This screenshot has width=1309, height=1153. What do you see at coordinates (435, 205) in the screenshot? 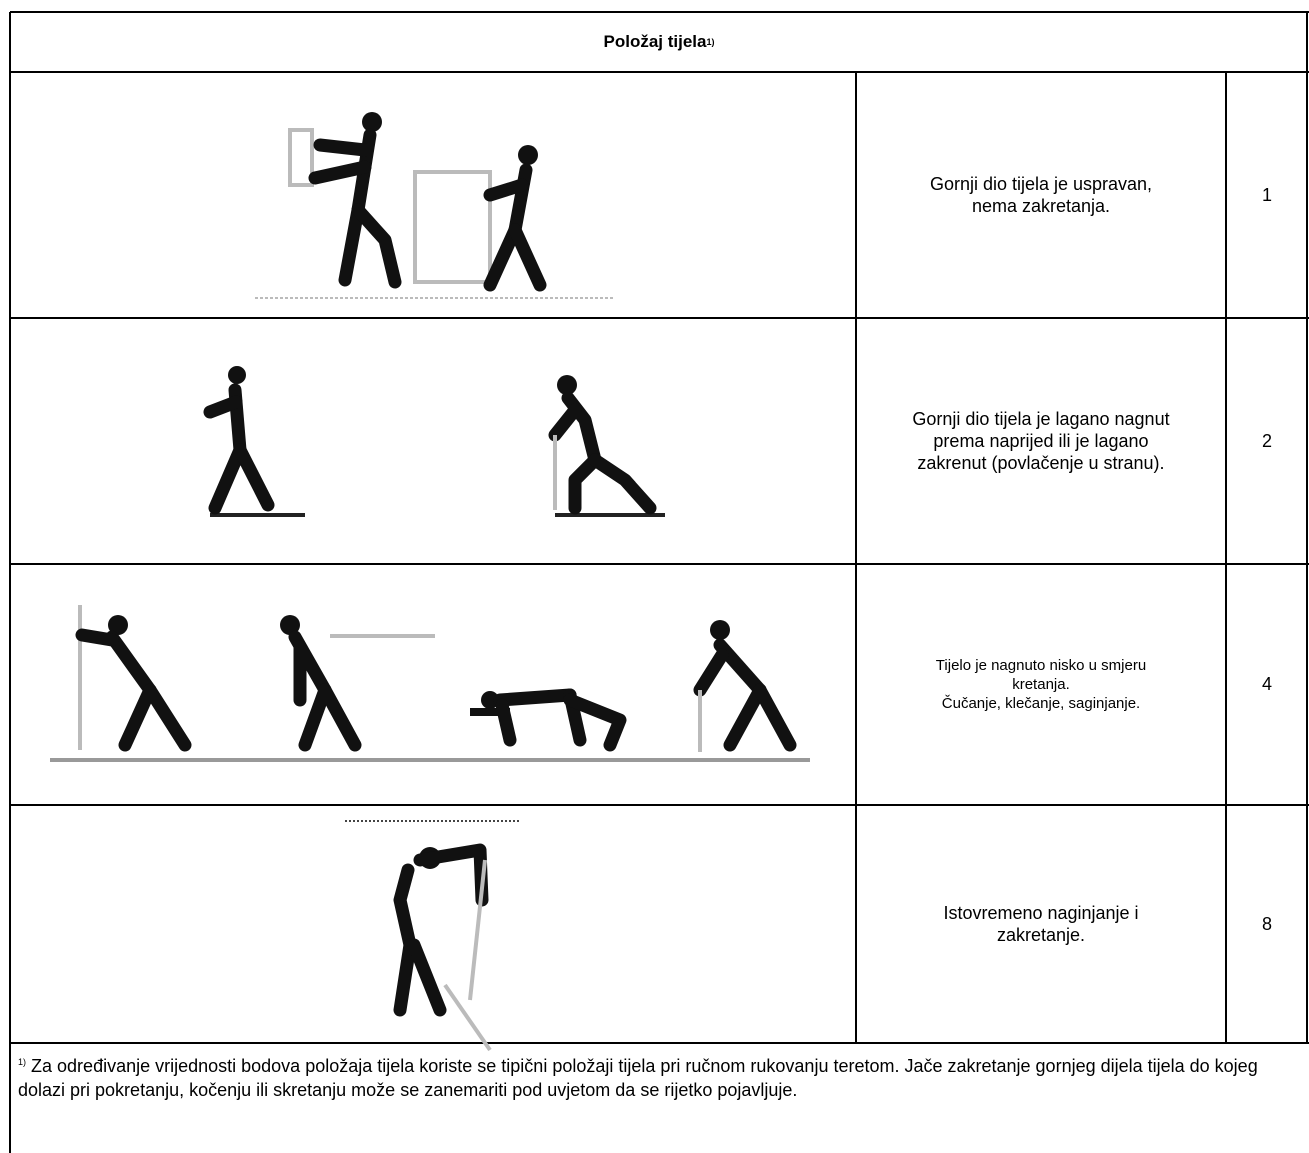
I see `illustration-upright` at bounding box center [435, 205].